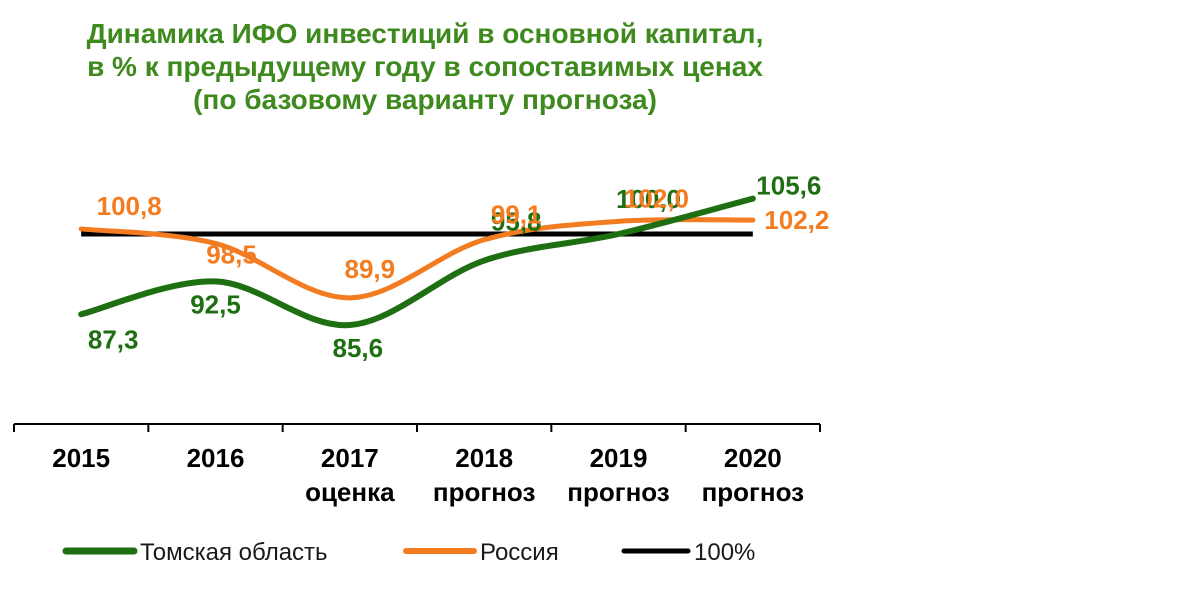 This screenshot has height=603, width=1200. I want to click on series-lines, so click(417, 262).